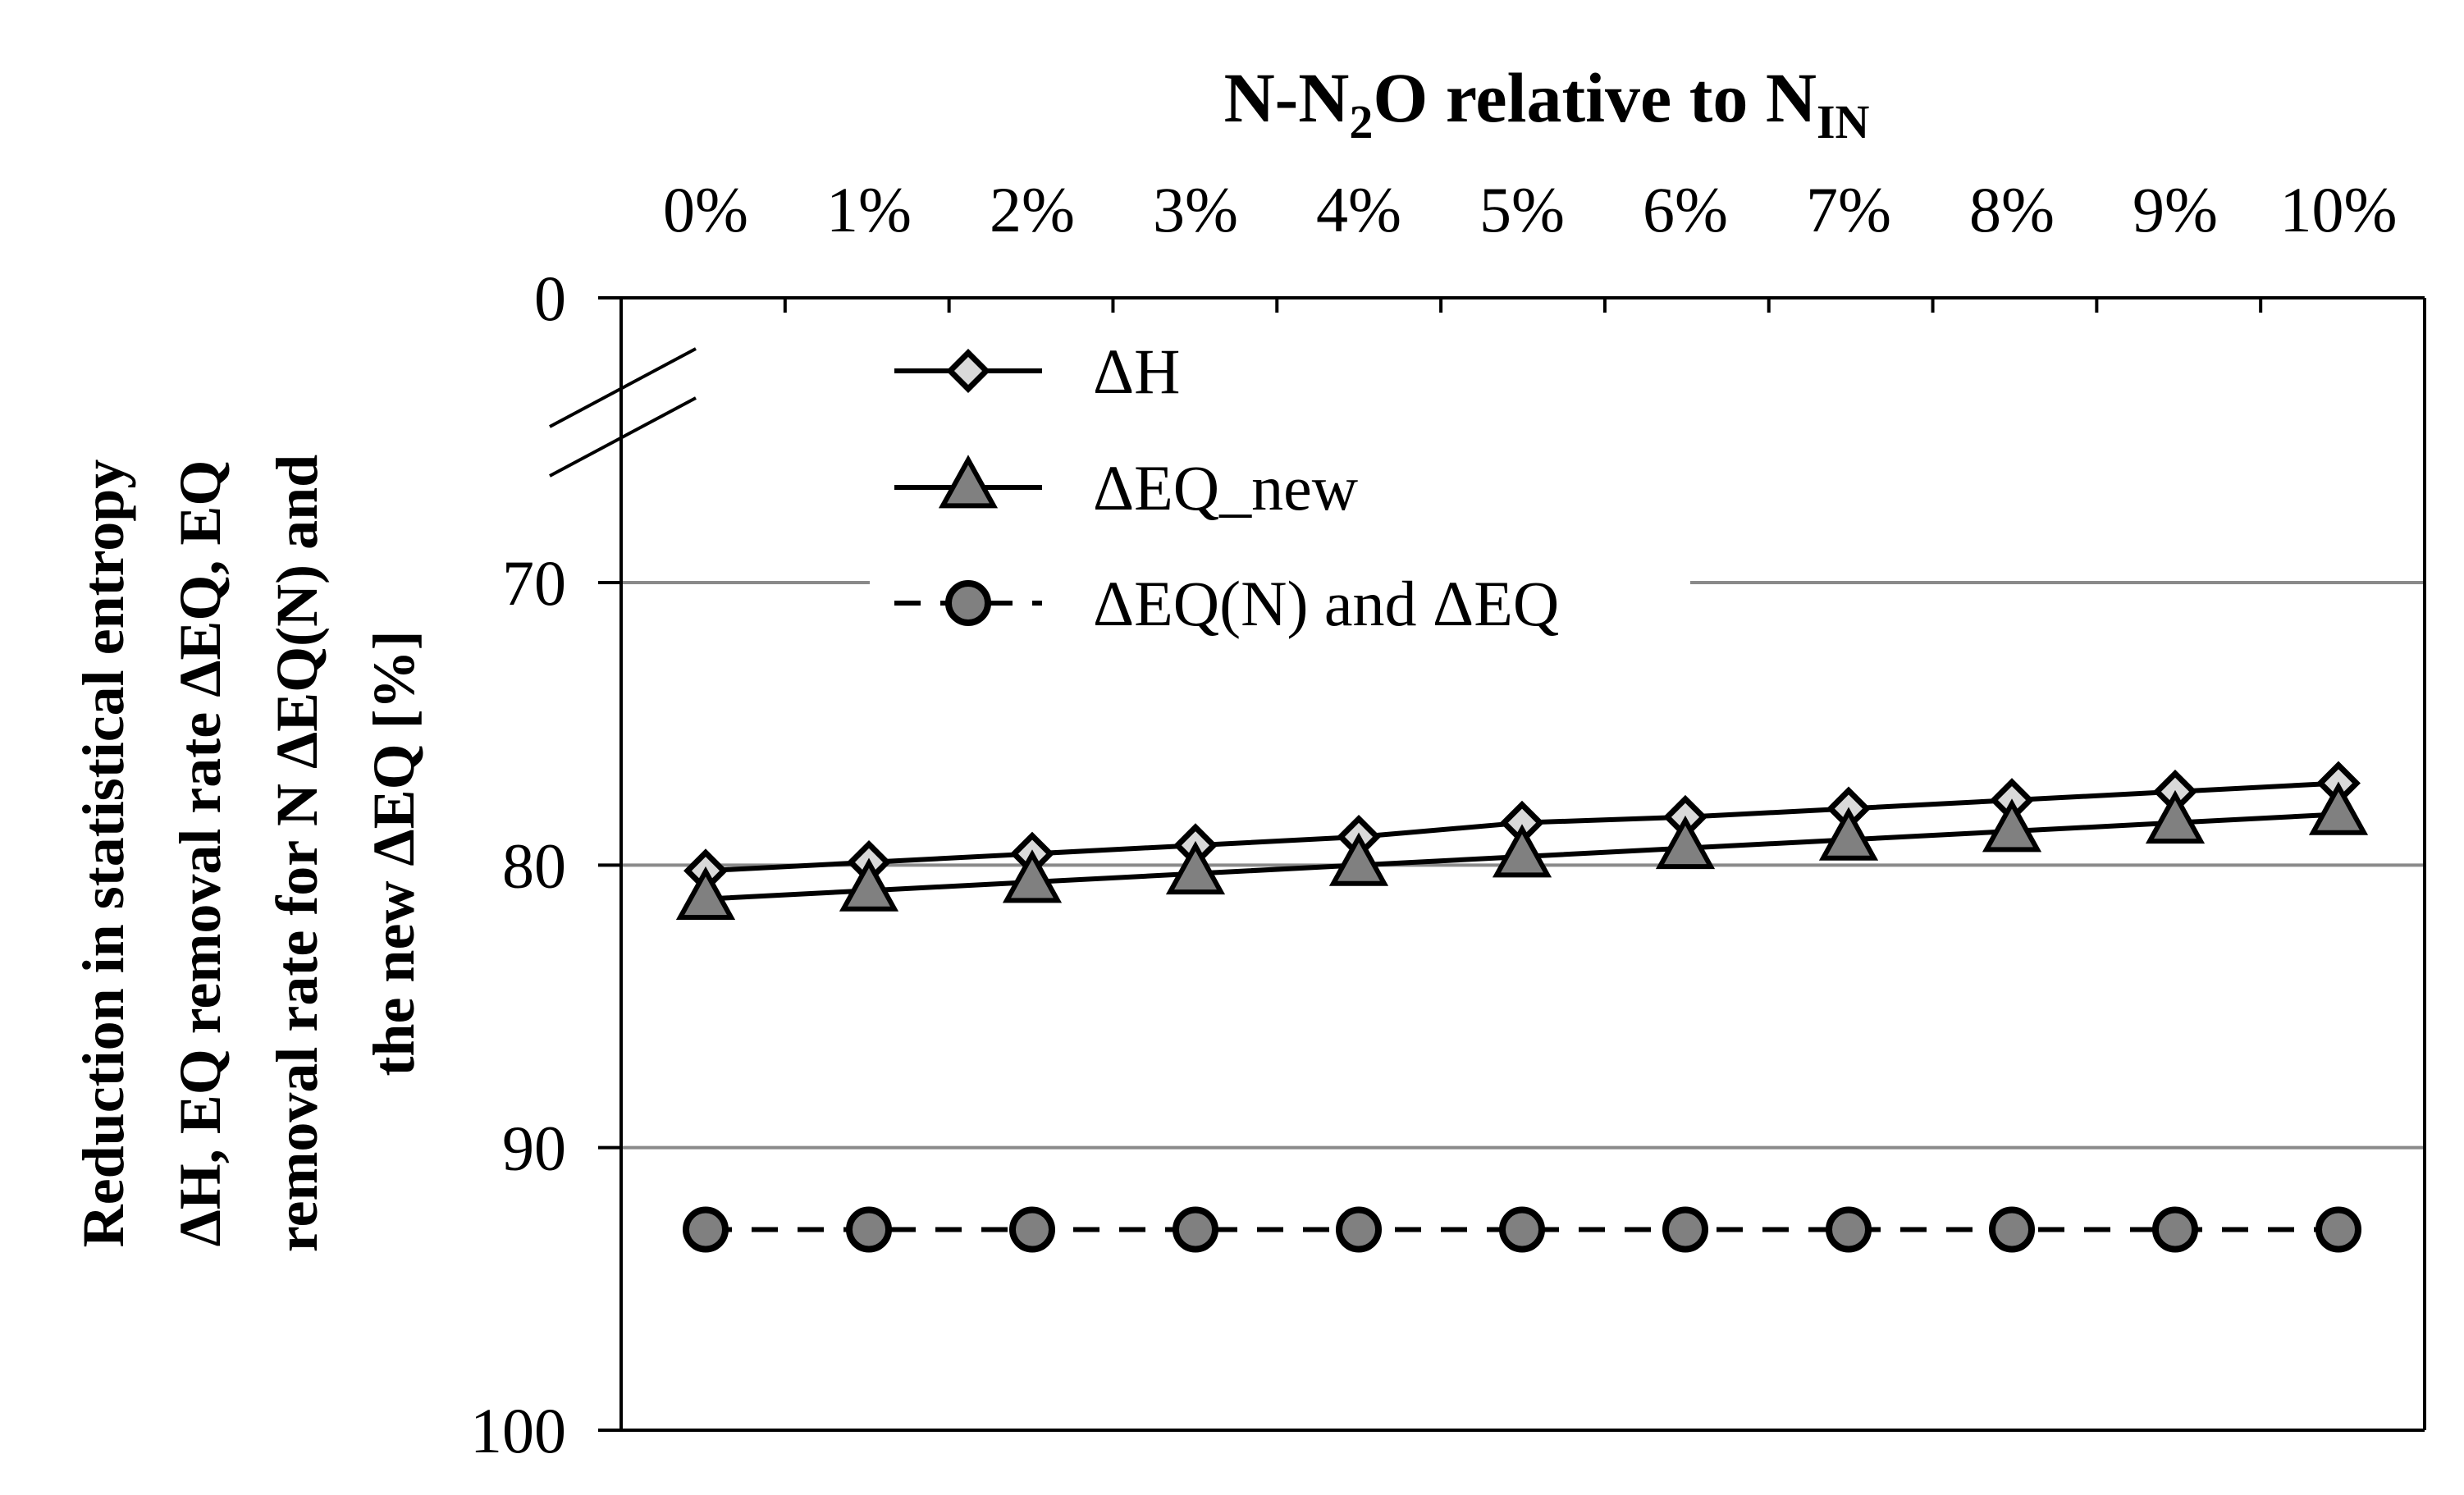 This screenshot has height=1495, width=2464. I want to click on y-tick-label: 90, so click(534, 1148).